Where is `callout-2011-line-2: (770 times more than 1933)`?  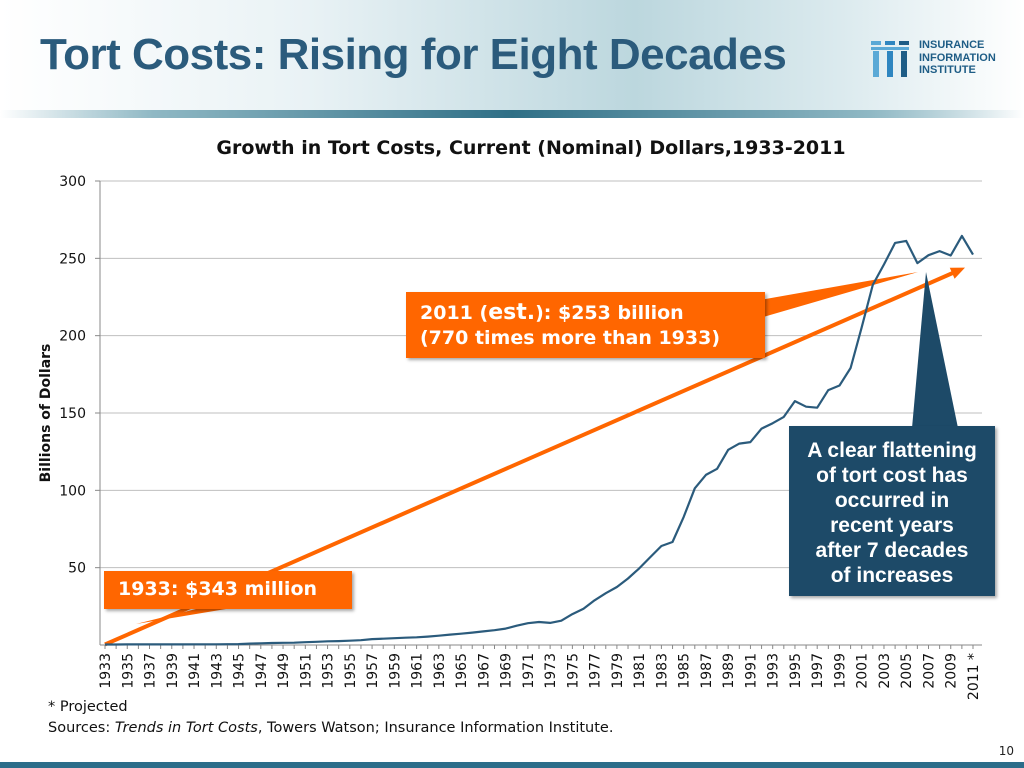 callout-2011-line-2: (770 times more than 1933) is located at coordinates (570, 338).